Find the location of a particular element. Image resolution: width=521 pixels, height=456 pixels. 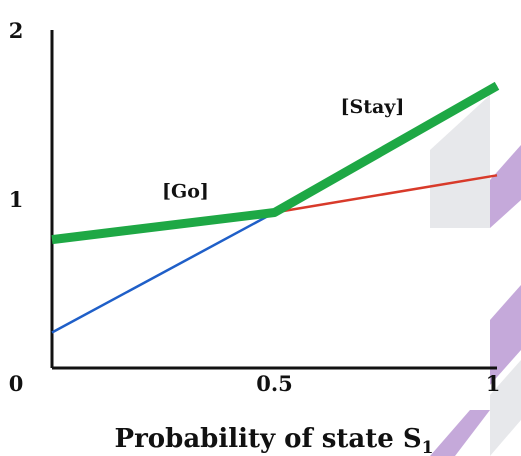

origin-label: 0 is located at coordinates (16, 383).